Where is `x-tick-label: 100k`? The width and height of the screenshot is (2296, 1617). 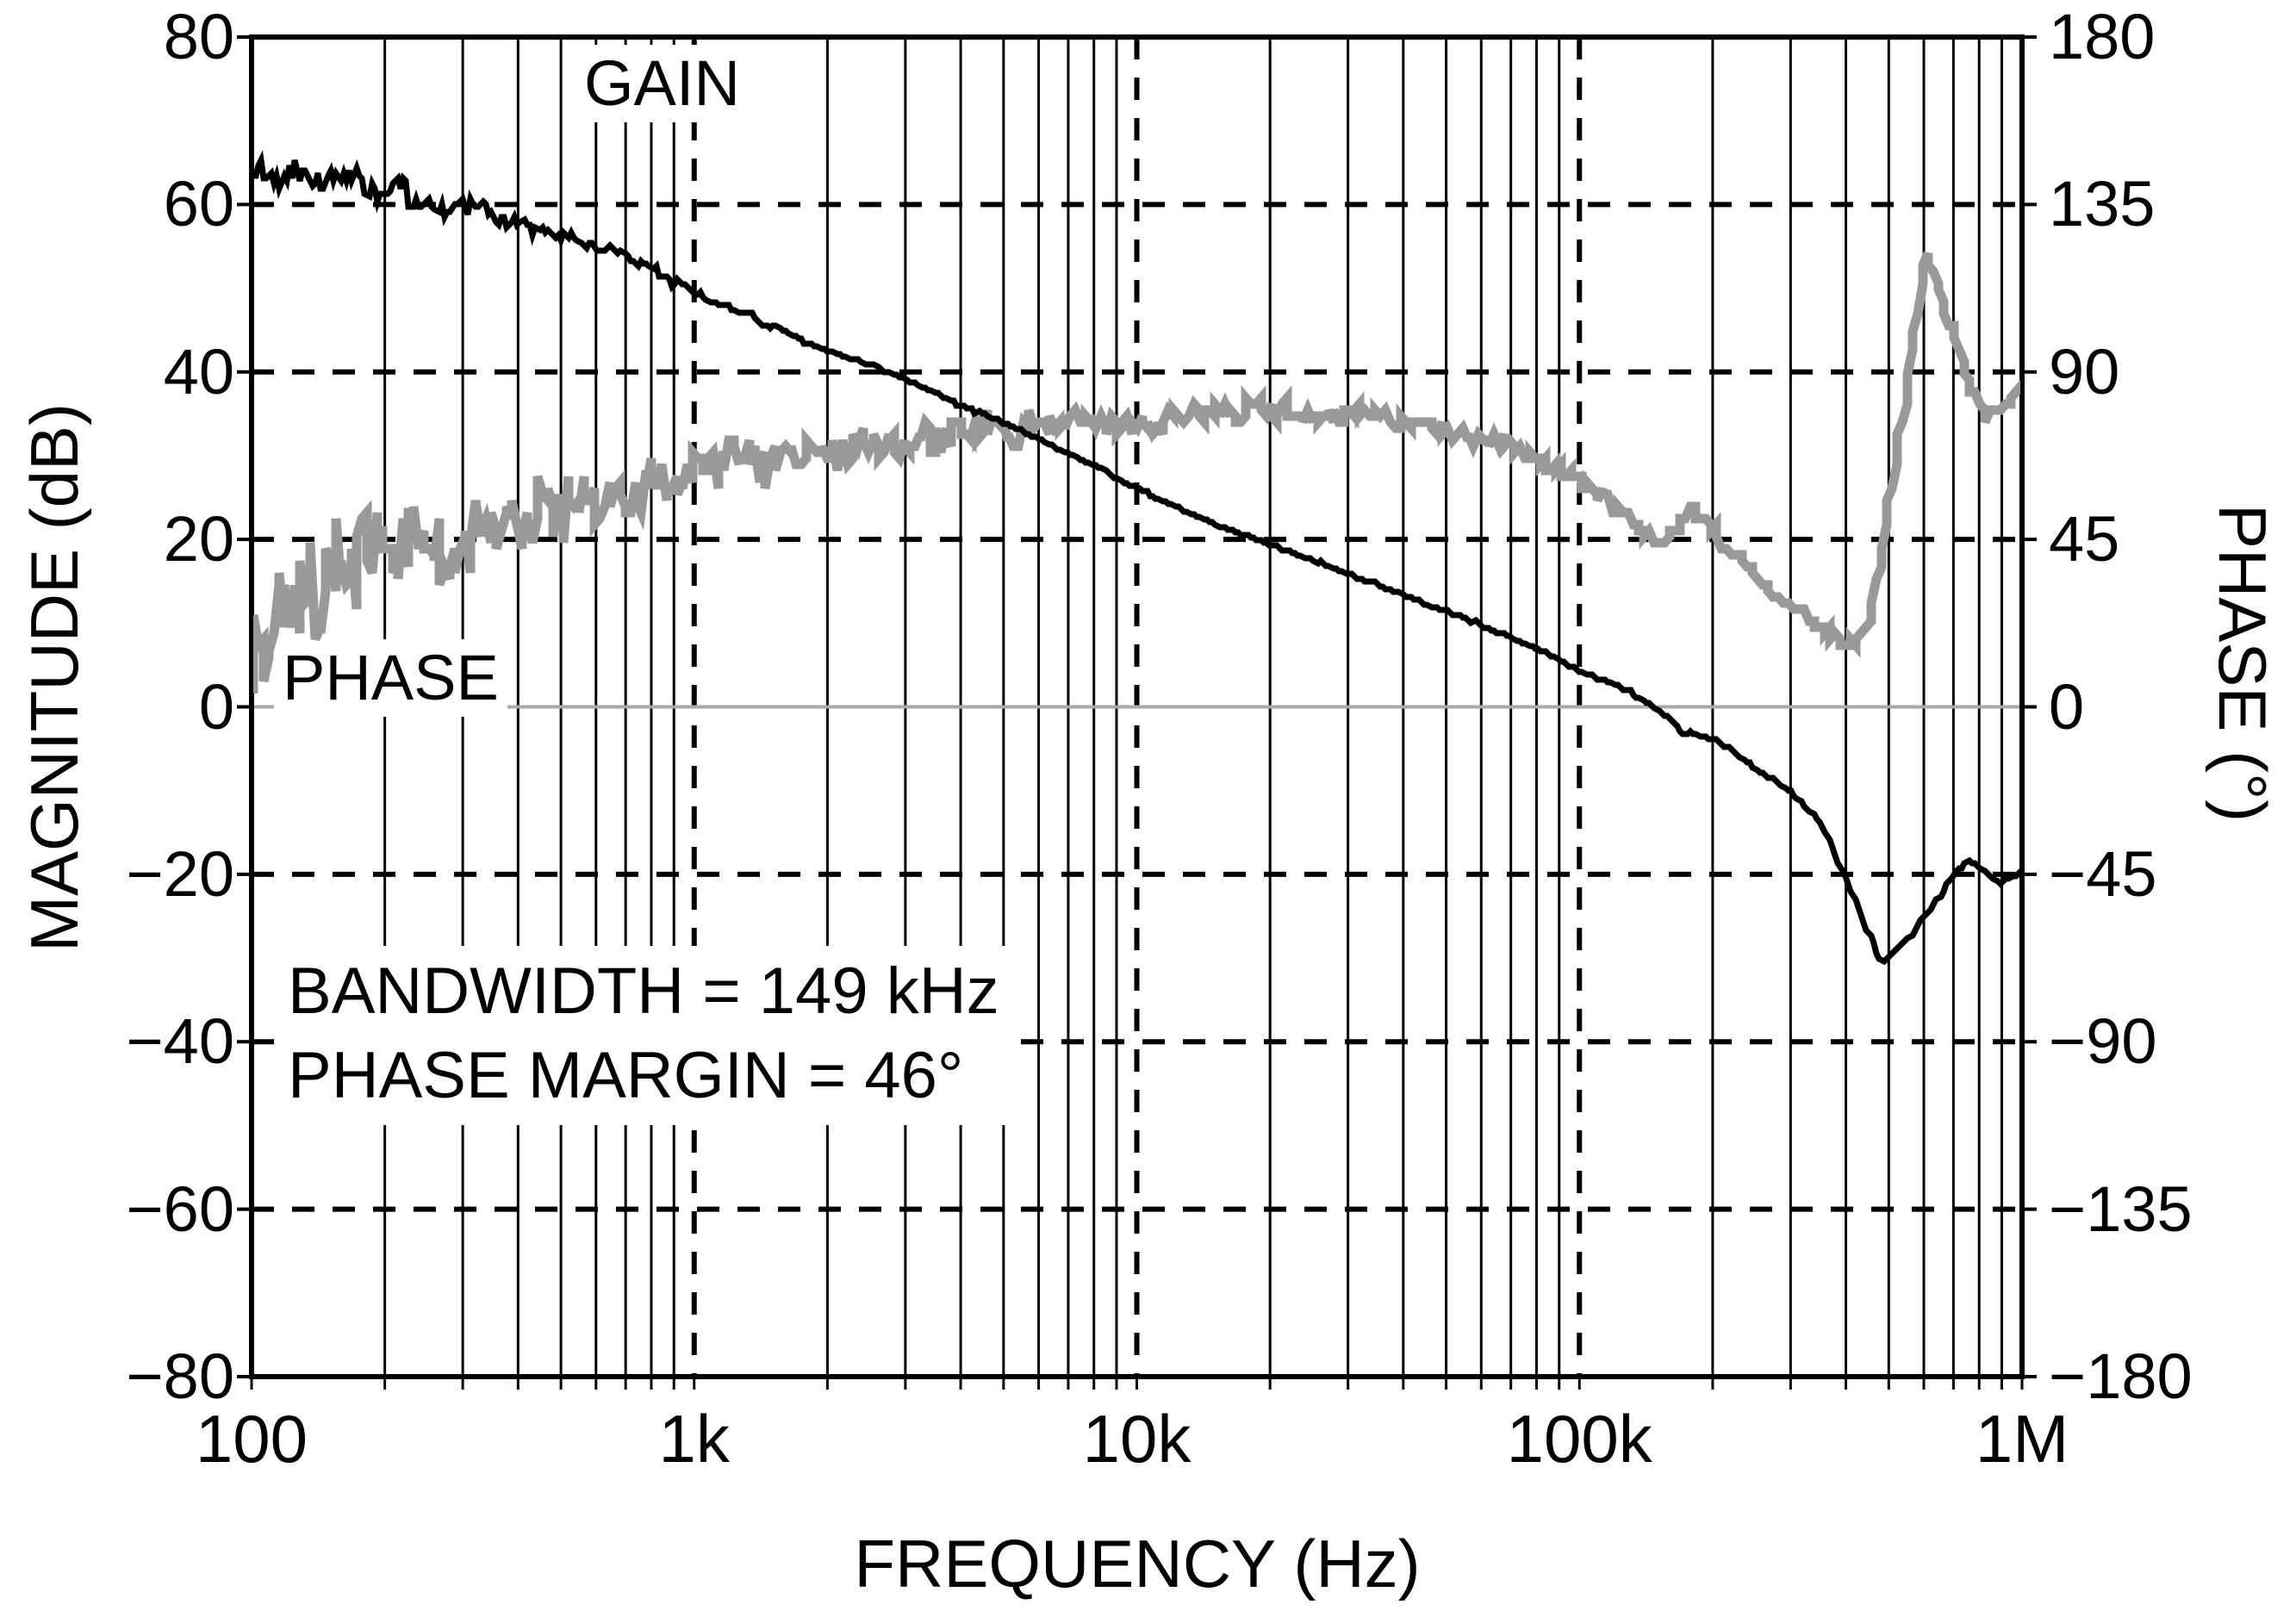 x-tick-label: 100k is located at coordinates (1579, 1439).